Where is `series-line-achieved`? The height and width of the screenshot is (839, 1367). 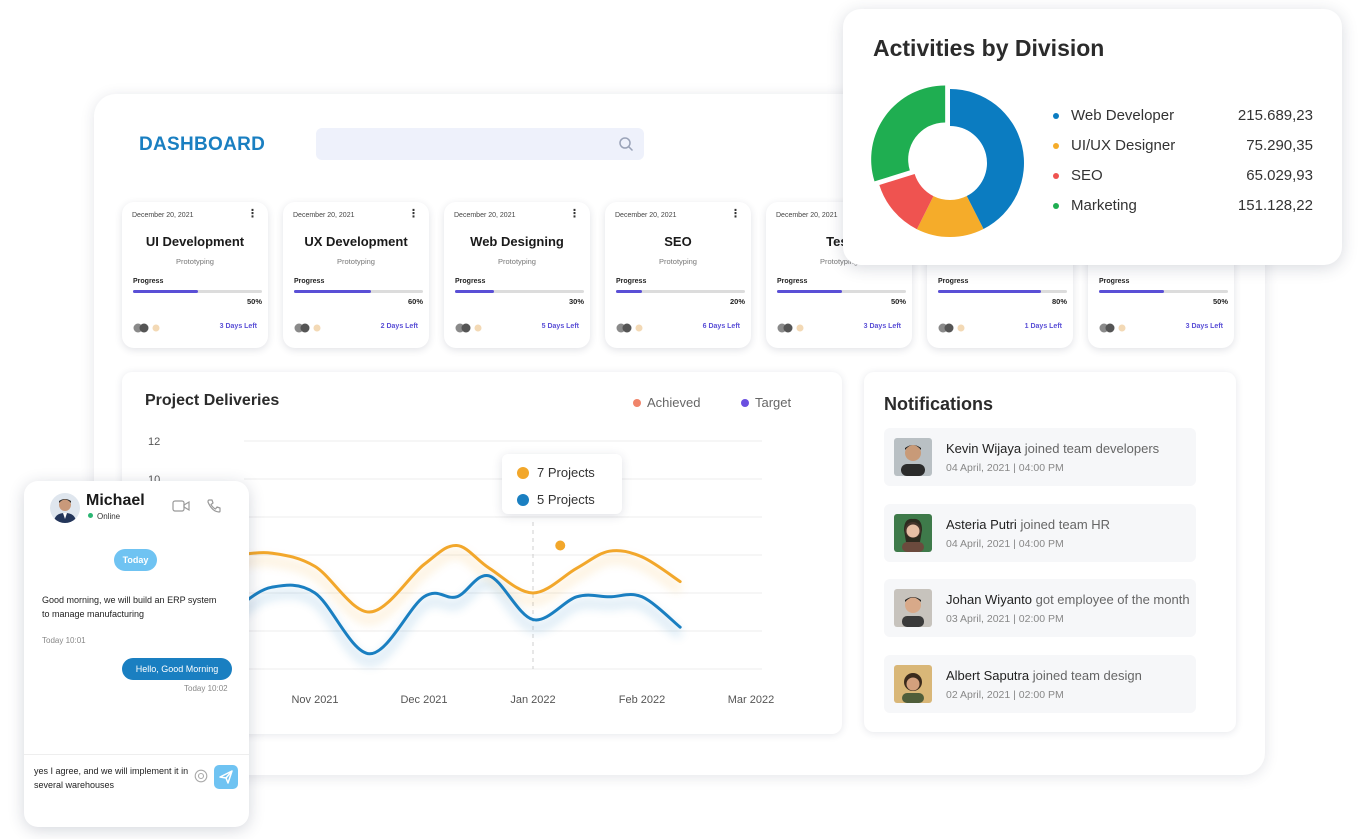 series-line-achieved is located at coordinates (459, 578).